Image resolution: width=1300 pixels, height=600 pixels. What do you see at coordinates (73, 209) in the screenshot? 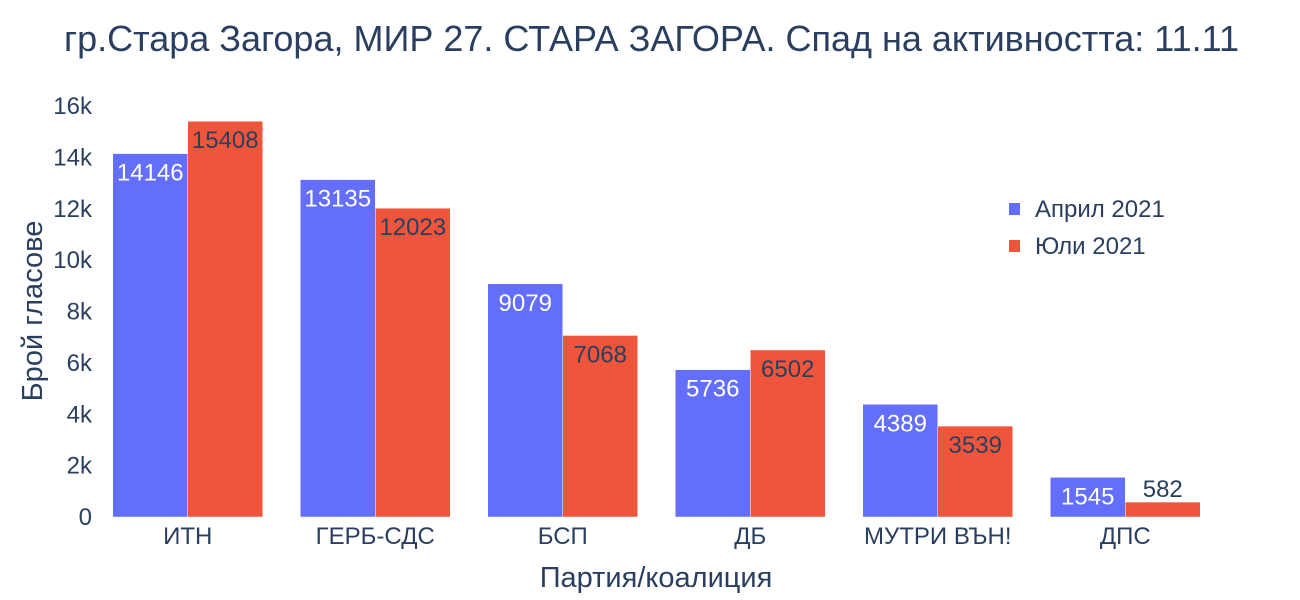
I see `y-tick-label: 12k` at bounding box center [73, 209].